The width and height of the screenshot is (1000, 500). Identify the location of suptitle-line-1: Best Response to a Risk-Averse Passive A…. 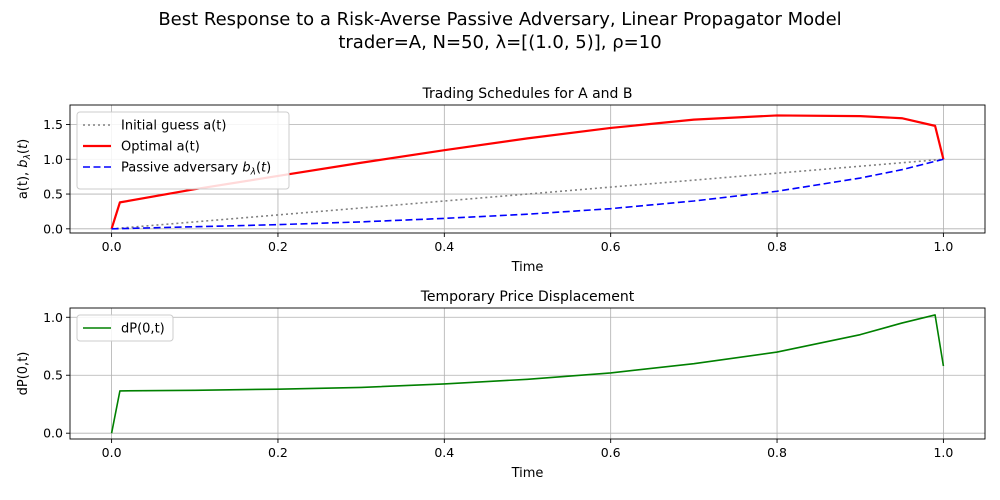
(499, 19).